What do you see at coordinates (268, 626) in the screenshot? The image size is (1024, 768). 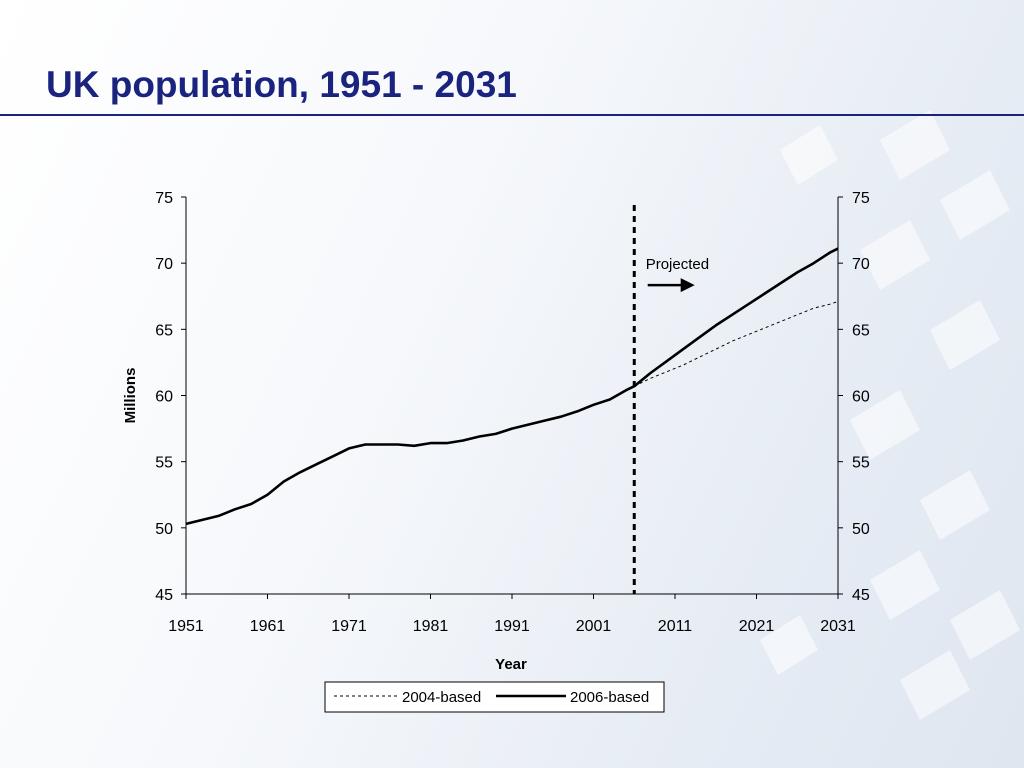 I see `x-tick-label: 1961` at bounding box center [268, 626].